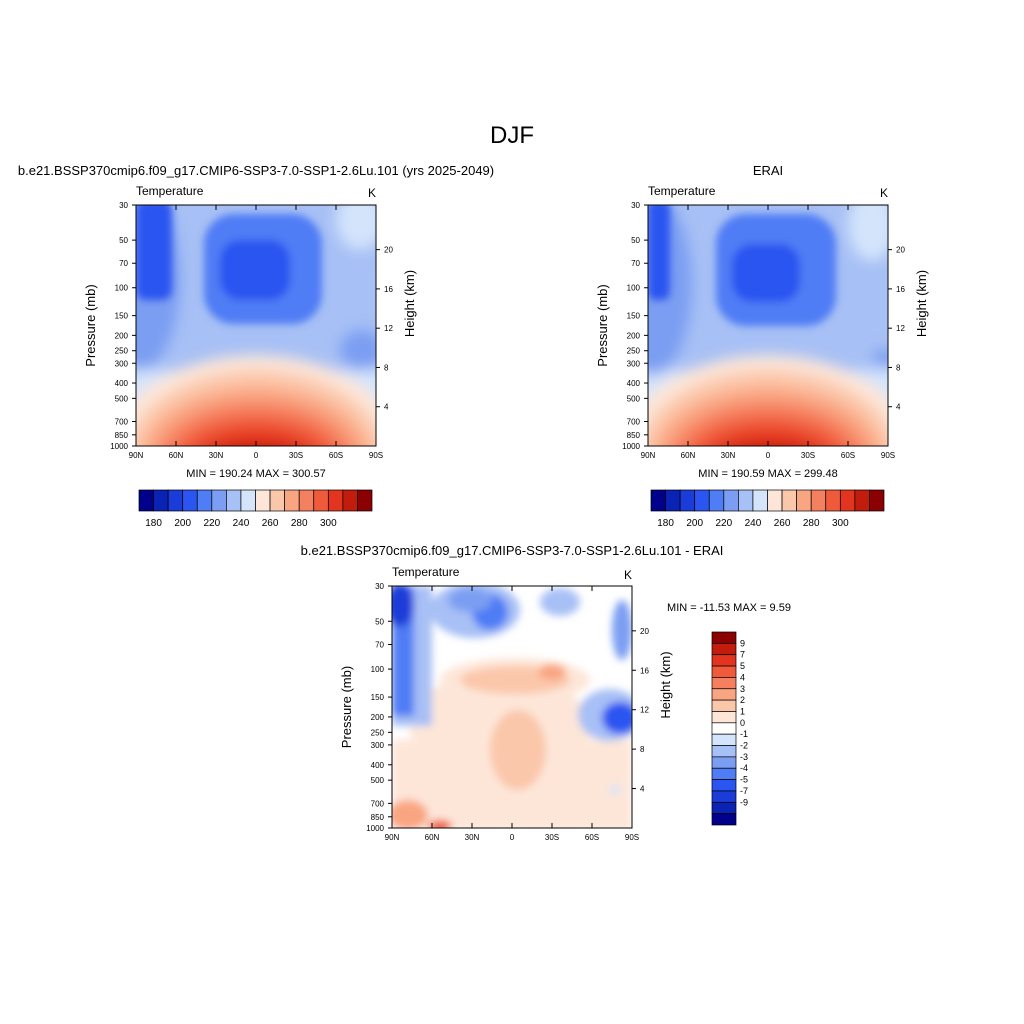 The width and height of the screenshot is (1024, 1024). I want to click on colorbar-label: 300, so click(328, 523).